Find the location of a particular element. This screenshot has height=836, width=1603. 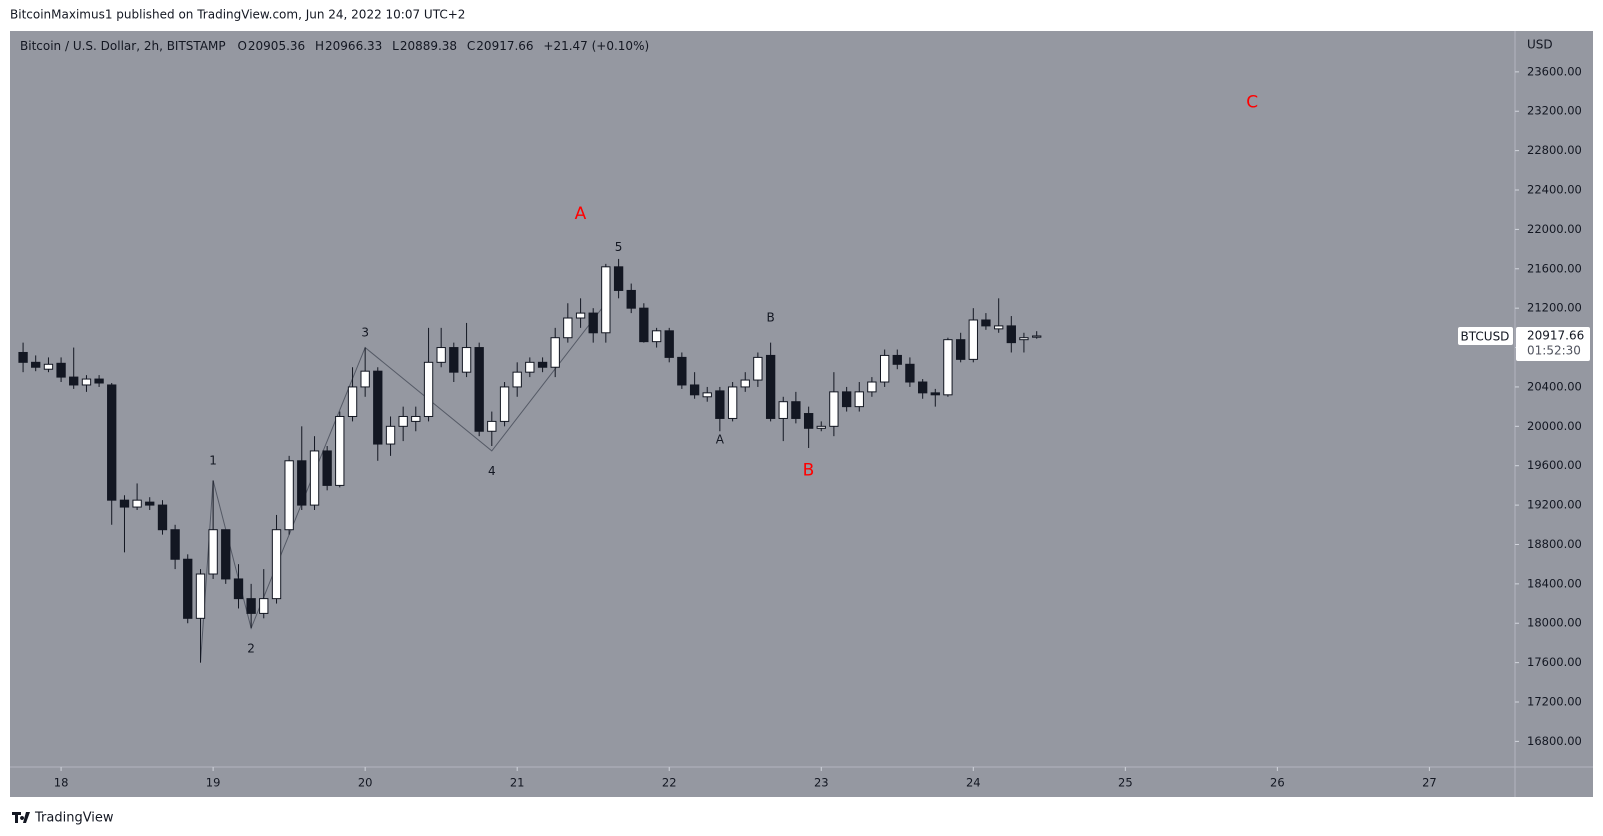

wave-label: 1 is located at coordinates (213, 460).